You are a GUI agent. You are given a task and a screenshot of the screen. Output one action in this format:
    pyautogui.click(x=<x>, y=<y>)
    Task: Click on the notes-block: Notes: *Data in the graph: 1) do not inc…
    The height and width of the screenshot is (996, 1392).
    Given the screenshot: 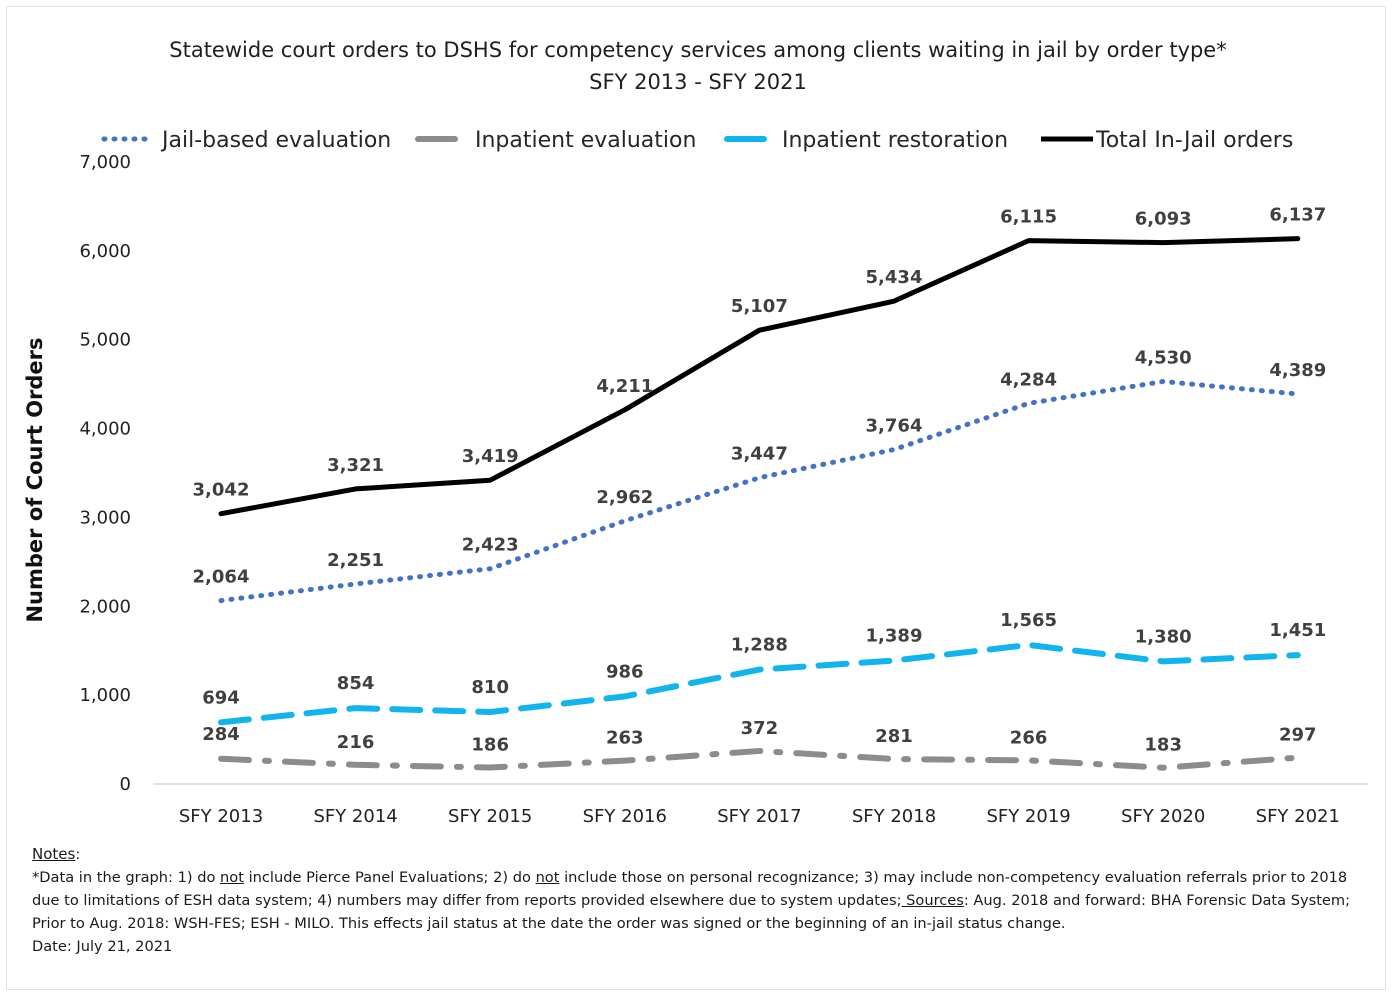 What is the action you would take?
    pyautogui.click(x=699, y=900)
    